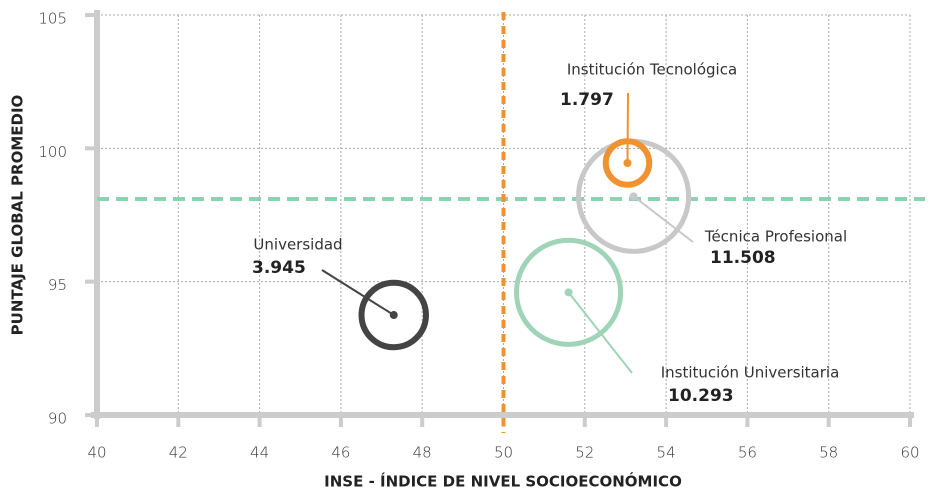 Image resolution: width=928 pixels, height=495 pixels. Describe the element at coordinates (52, 152) in the screenshot. I see `y-tick-label: 100` at that location.